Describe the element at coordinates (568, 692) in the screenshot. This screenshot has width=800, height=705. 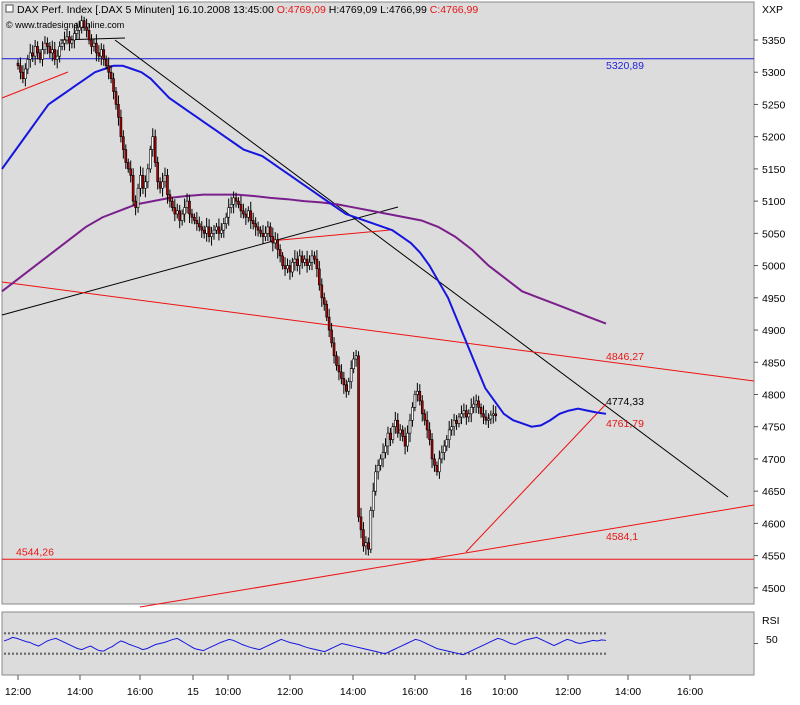
I see `time-tick-label: 12:00` at that location.